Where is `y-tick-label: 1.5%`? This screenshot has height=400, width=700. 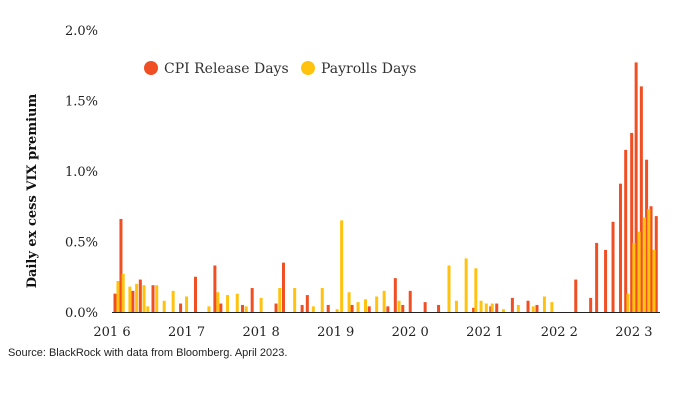
y-tick-label: 1.5% is located at coordinates (81, 102).